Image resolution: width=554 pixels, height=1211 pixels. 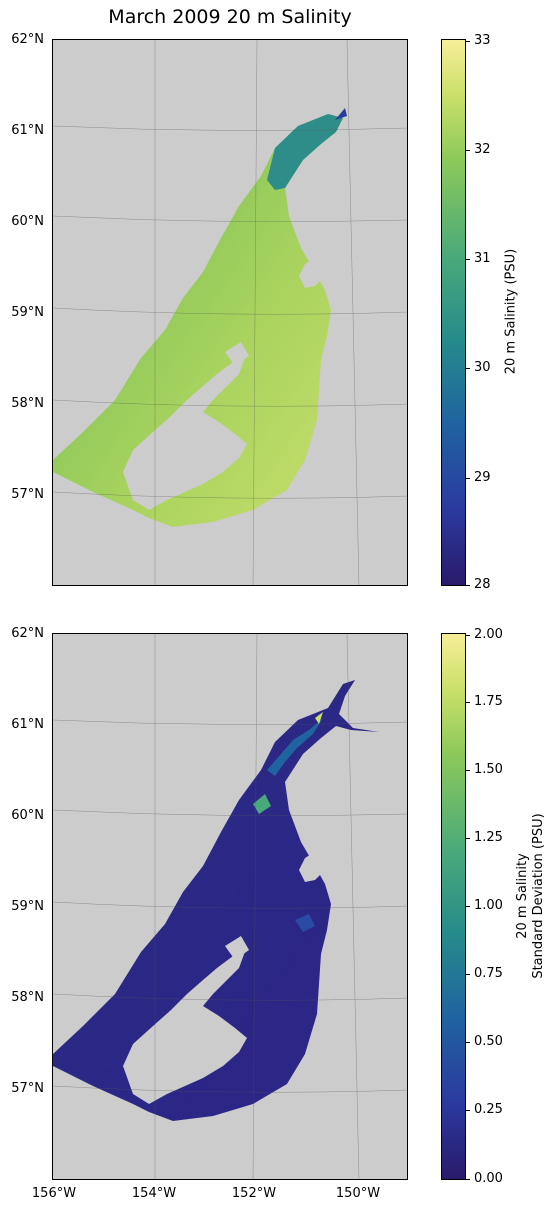 What do you see at coordinates (488, 634) in the screenshot?
I see `colorbar-tick: 2.00` at bounding box center [488, 634].